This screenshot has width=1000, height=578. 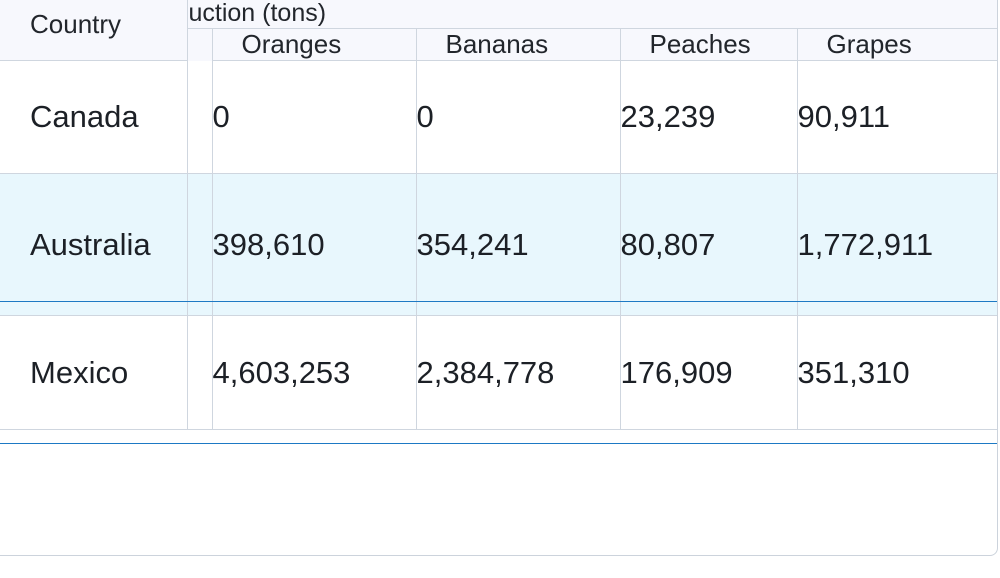 What do you see at coordinates (592, 14) in the screenshot?
I see `column-group-header-production: uction (tons)` at bounding box center [592, 14].